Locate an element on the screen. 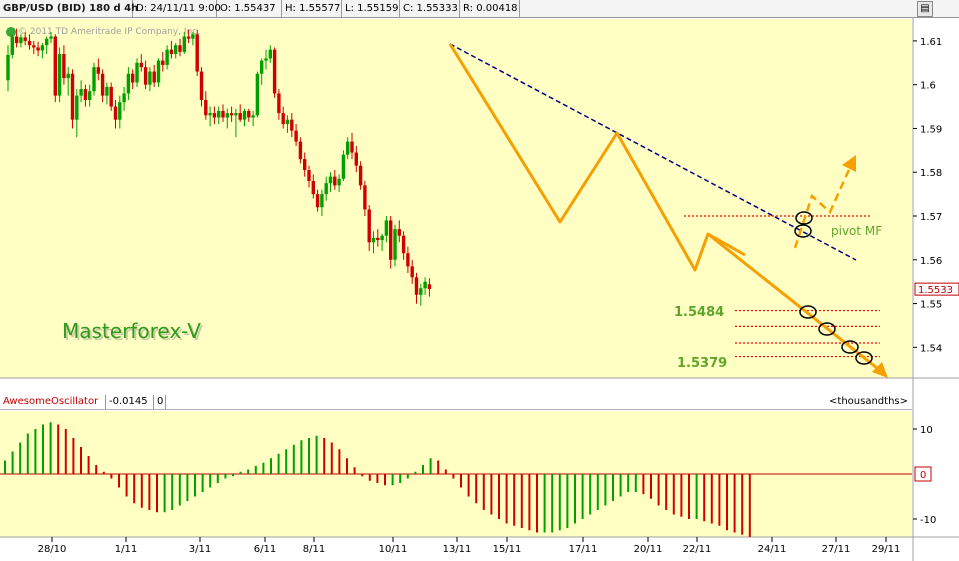  level-upper-label: 1.5484 is located at coordinates (699, 312).